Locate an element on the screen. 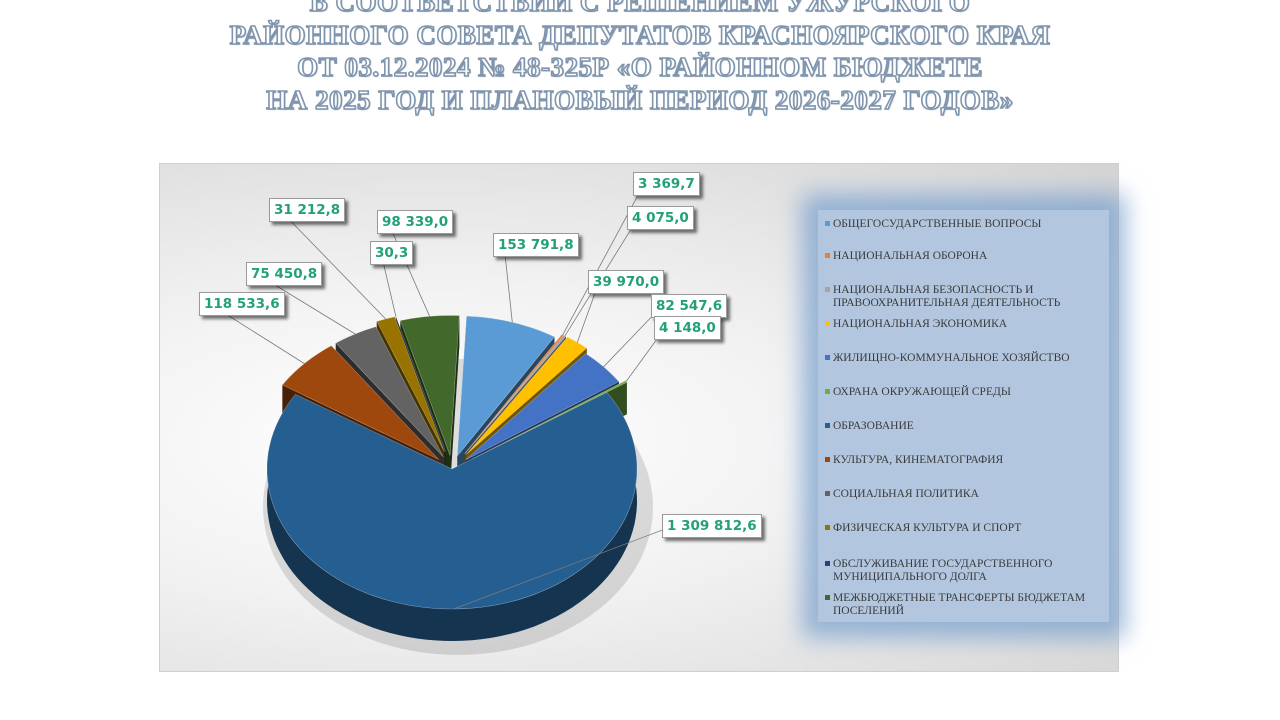 The image size is (1280, 720). legend-item: ЖИЛИЩНО-КОММУНАЛЬНОЕ ХОЗЯЙСТВО is located at coordinates (966, 358).